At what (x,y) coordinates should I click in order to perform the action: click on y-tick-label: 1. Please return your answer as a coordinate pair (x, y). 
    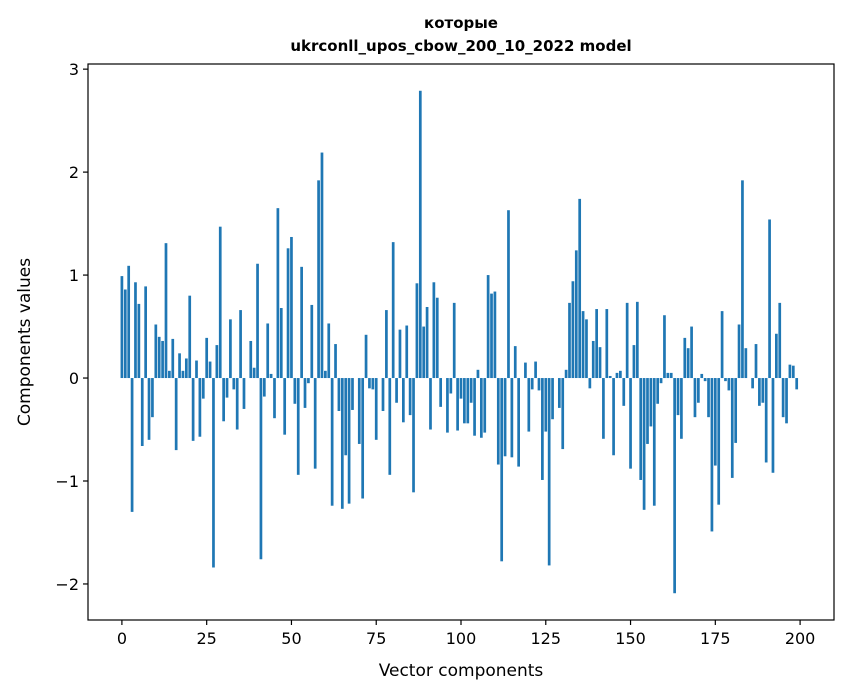
    Looking at the image, I should click on (74, 275).